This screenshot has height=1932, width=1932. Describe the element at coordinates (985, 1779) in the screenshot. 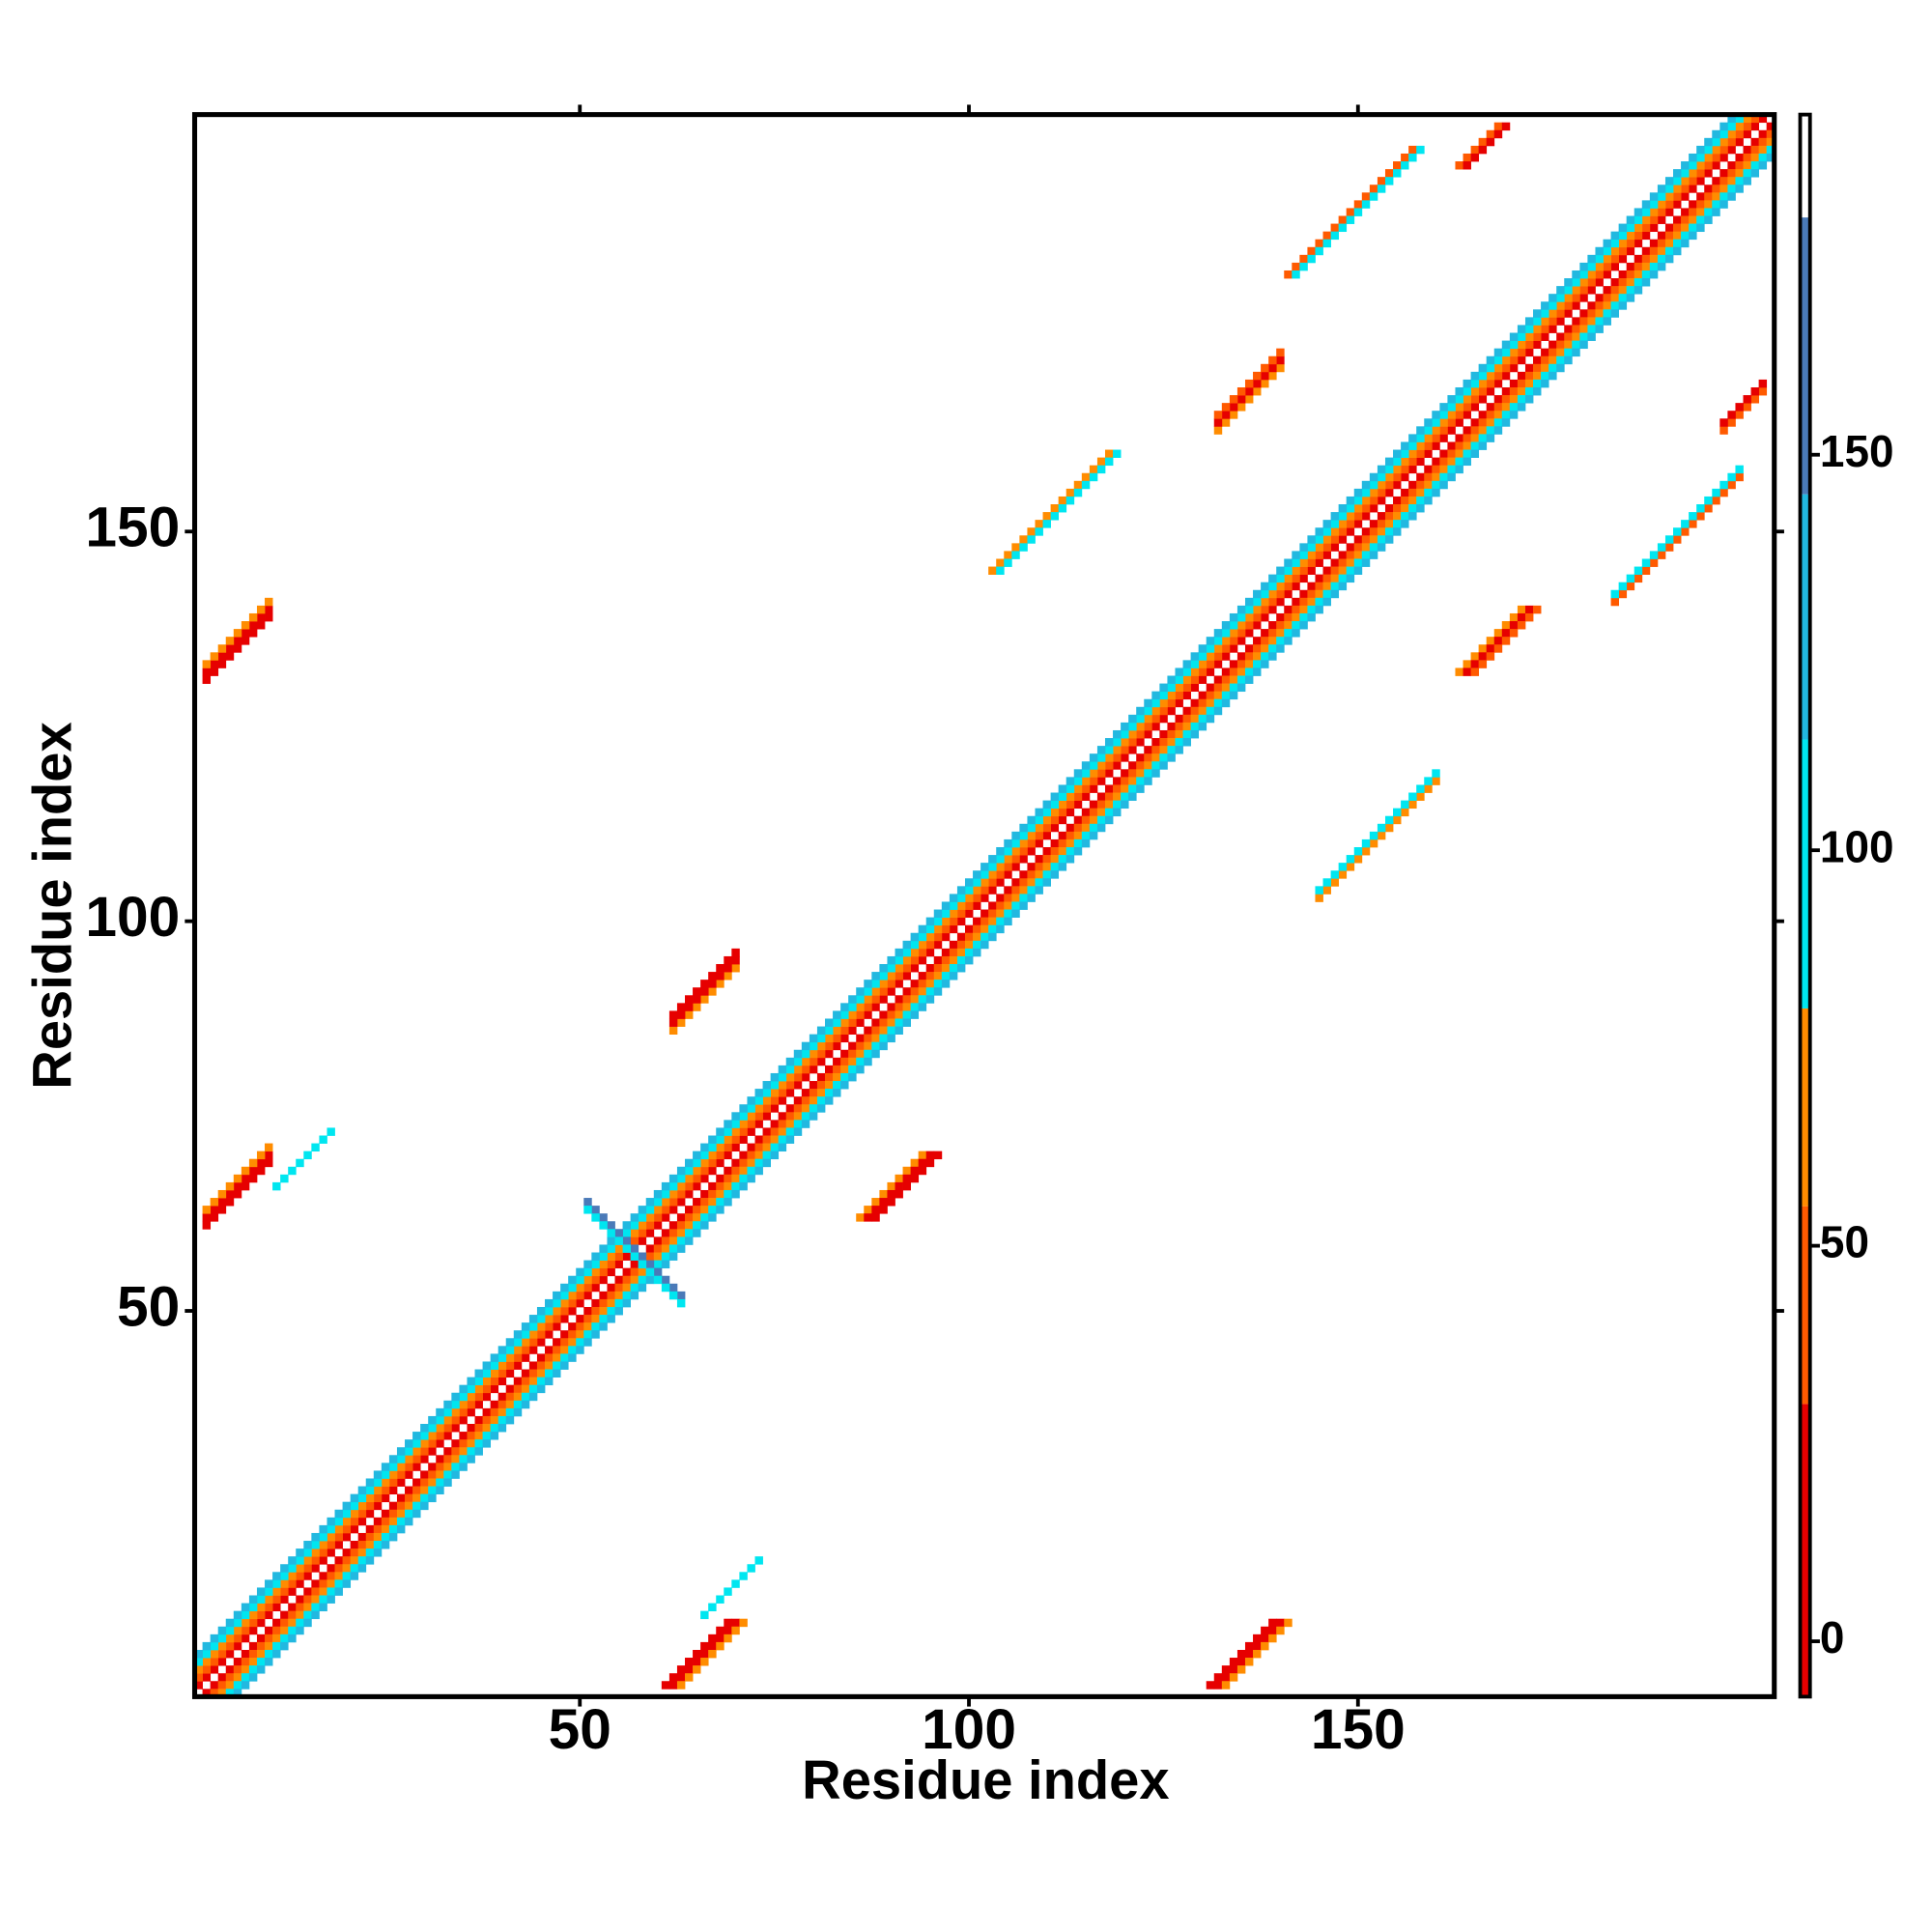

I see `x-axis-label: Residue index` at that location.